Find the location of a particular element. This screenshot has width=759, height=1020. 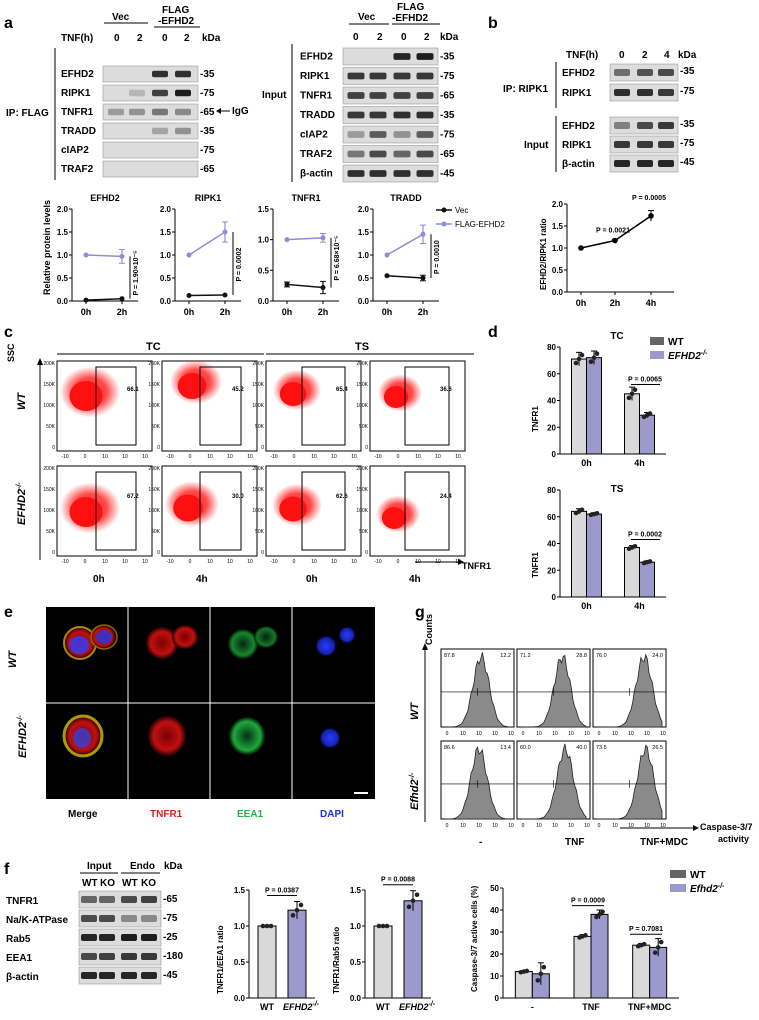

flow-plot: 45.2 200K 150K 100K 50K 0 -10 0 10 10 10 is located at coordinates (203, 409).